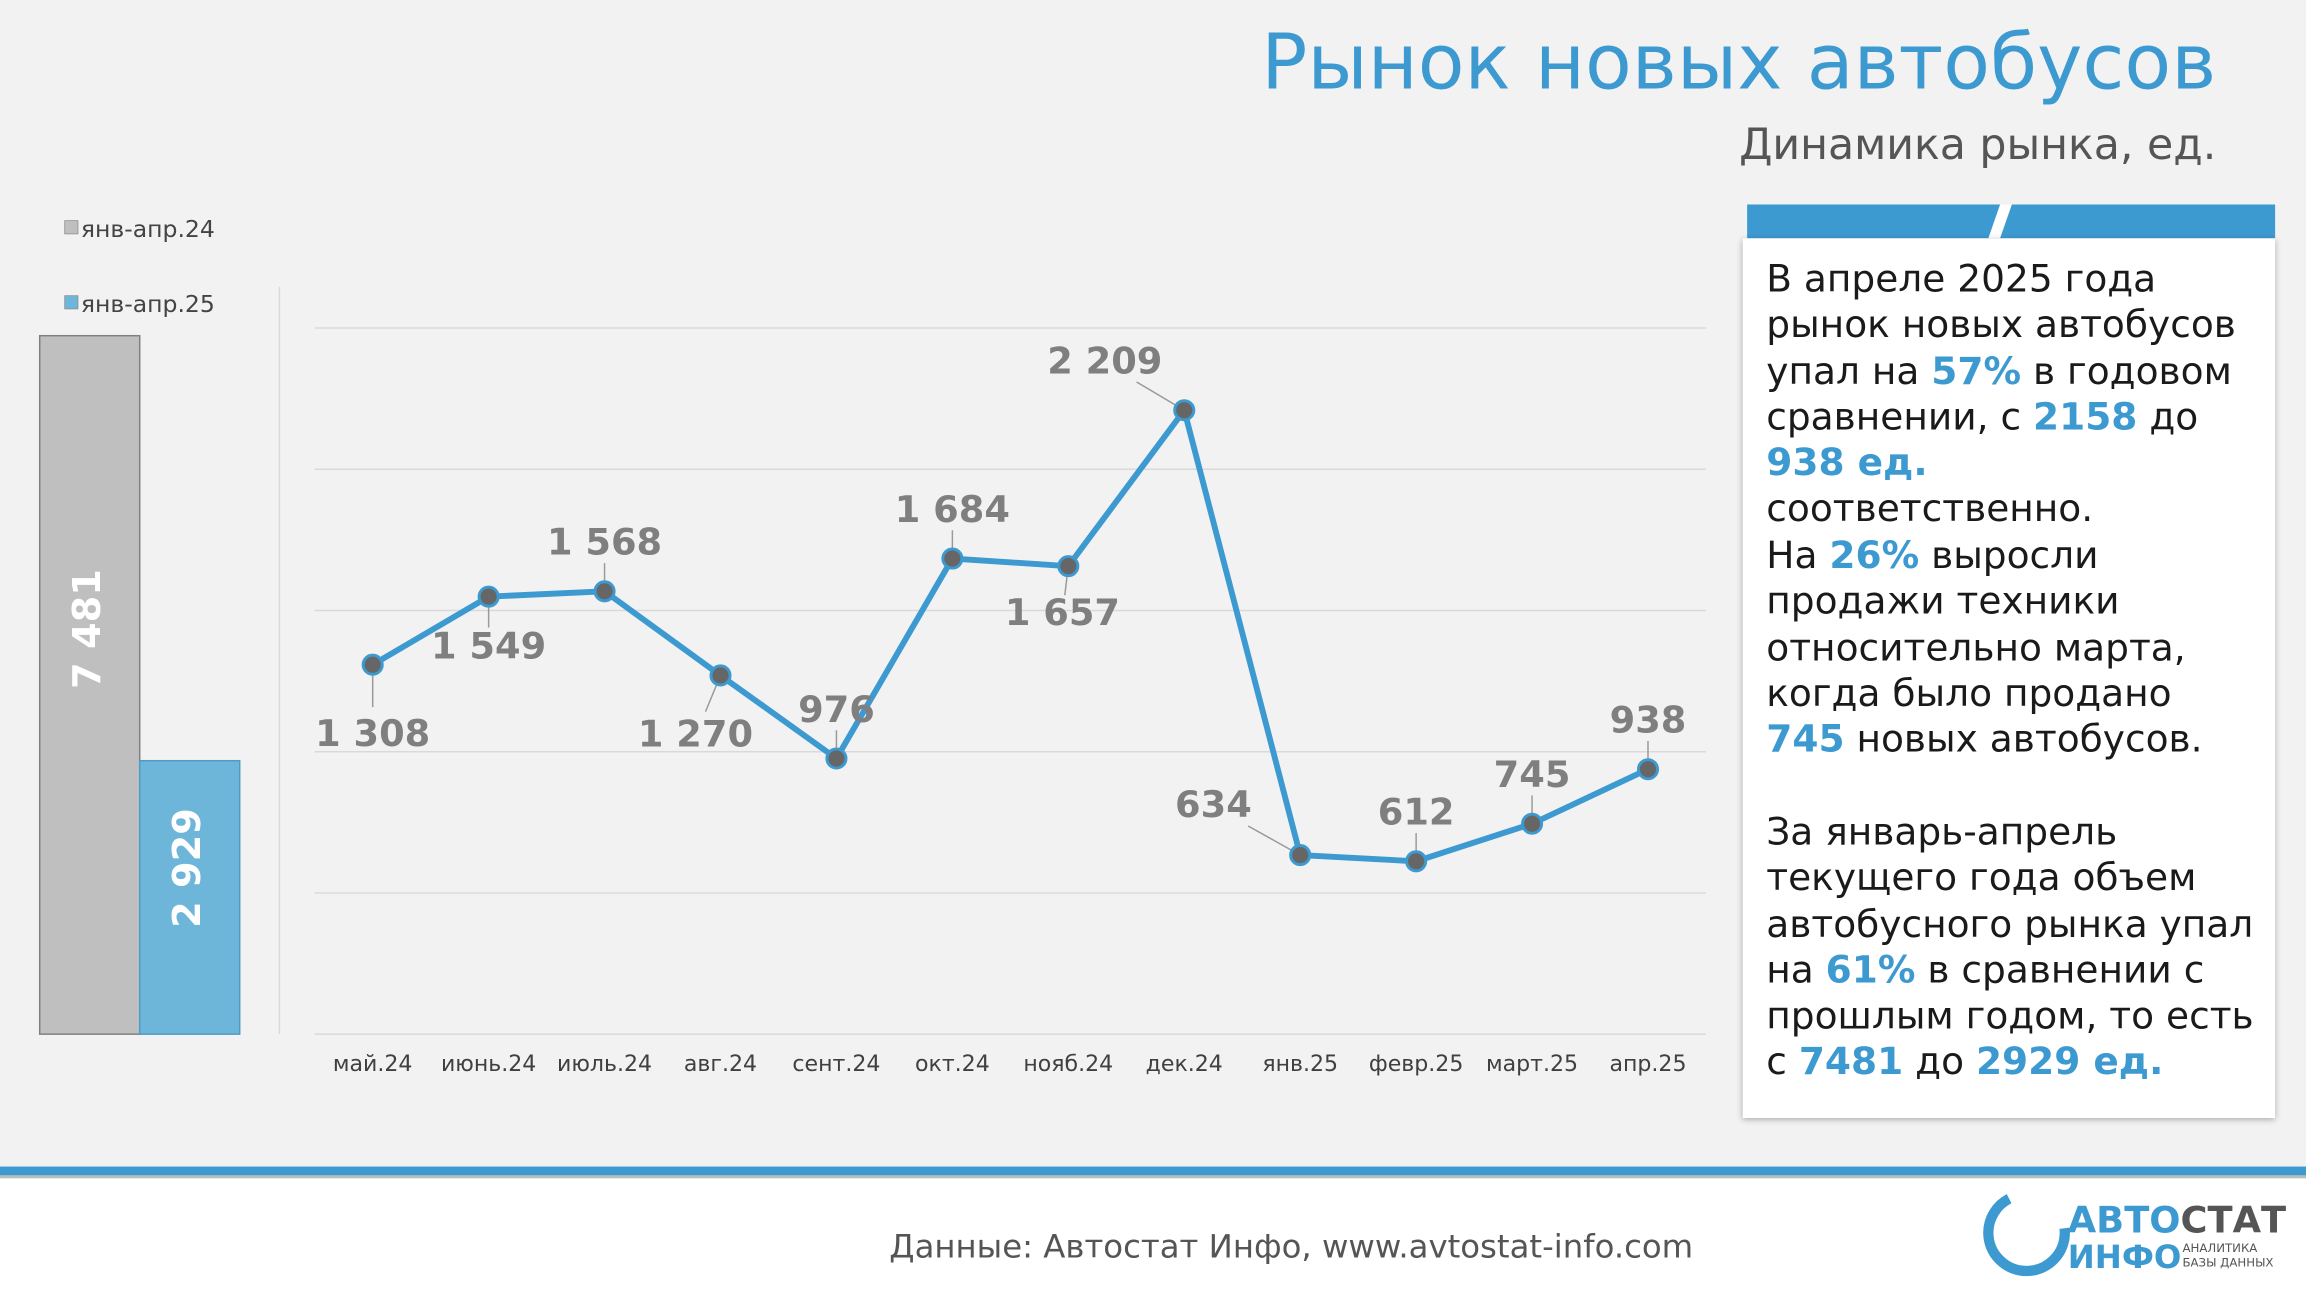  I want to click on box-slash, so click(2000, 221).